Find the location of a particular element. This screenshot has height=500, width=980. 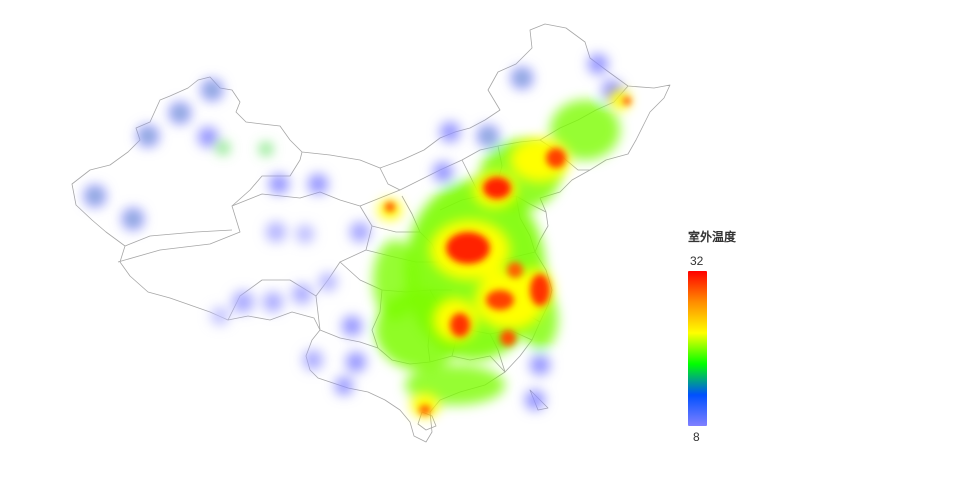

legend-max-label: 32 is located at coordinates (697, 261).